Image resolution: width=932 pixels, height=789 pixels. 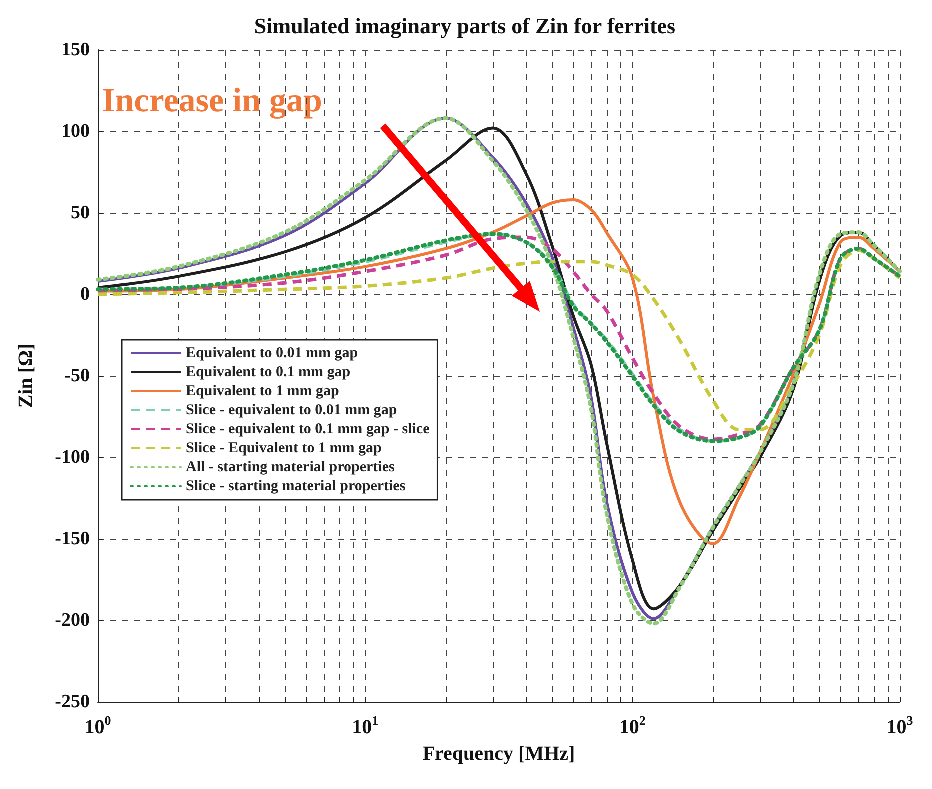 I want to click on y-tick-label: 100, so click(x=76, y=131).